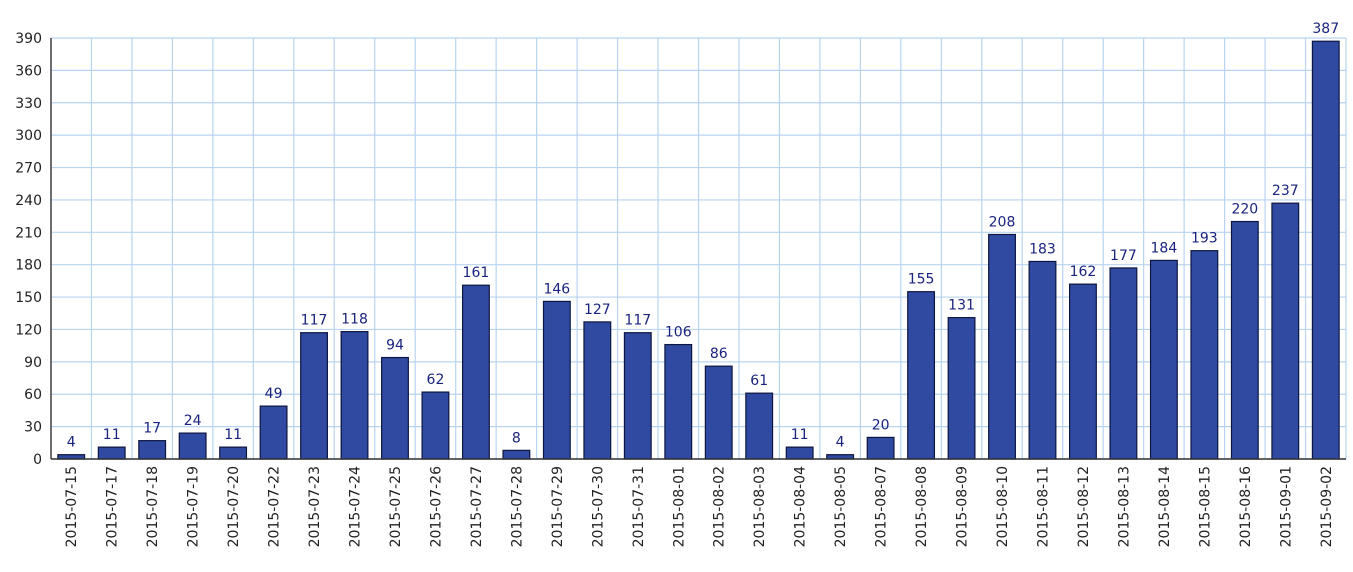 The height and width of the screenshot is (572, 1353). I want to click on bar-value-label: 387, so click(1325, 29).